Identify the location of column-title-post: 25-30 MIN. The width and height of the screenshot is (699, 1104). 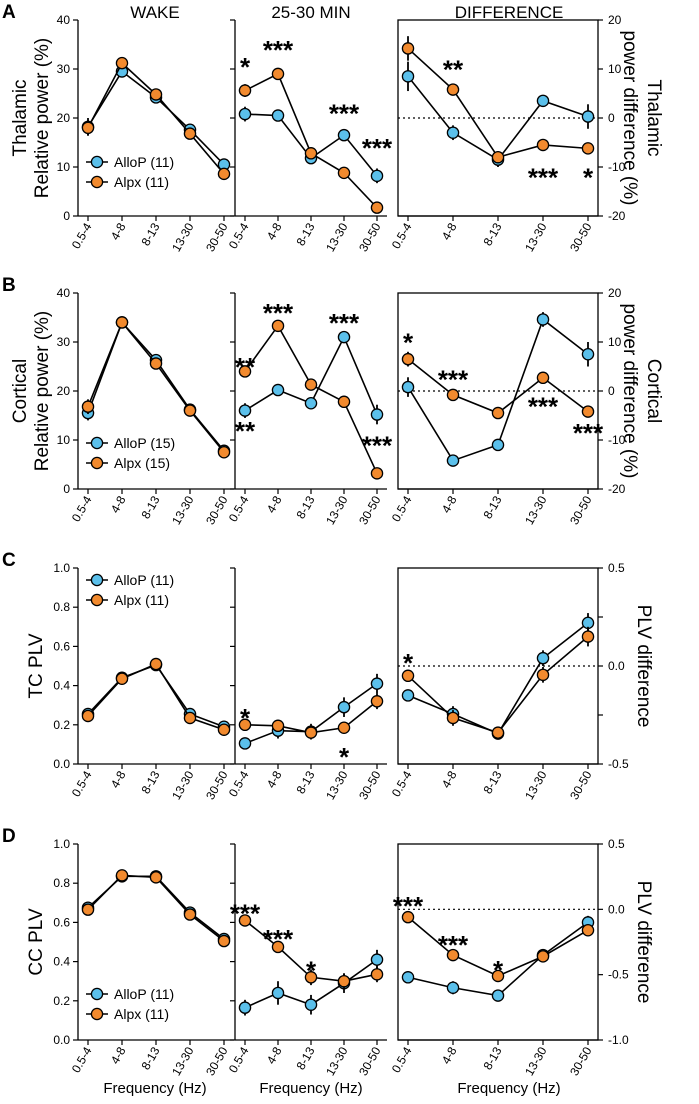
(310, 12).